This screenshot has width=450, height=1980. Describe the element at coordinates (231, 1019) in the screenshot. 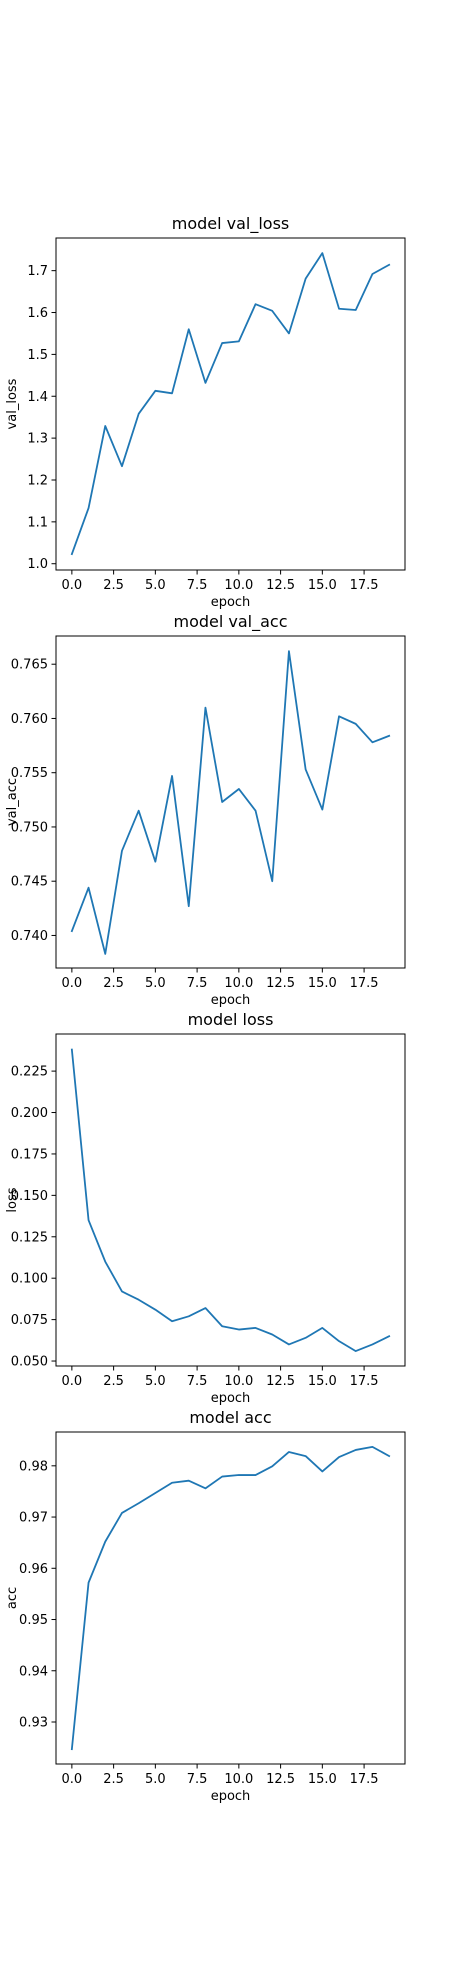

I see `chart-title: model loss` at that location.